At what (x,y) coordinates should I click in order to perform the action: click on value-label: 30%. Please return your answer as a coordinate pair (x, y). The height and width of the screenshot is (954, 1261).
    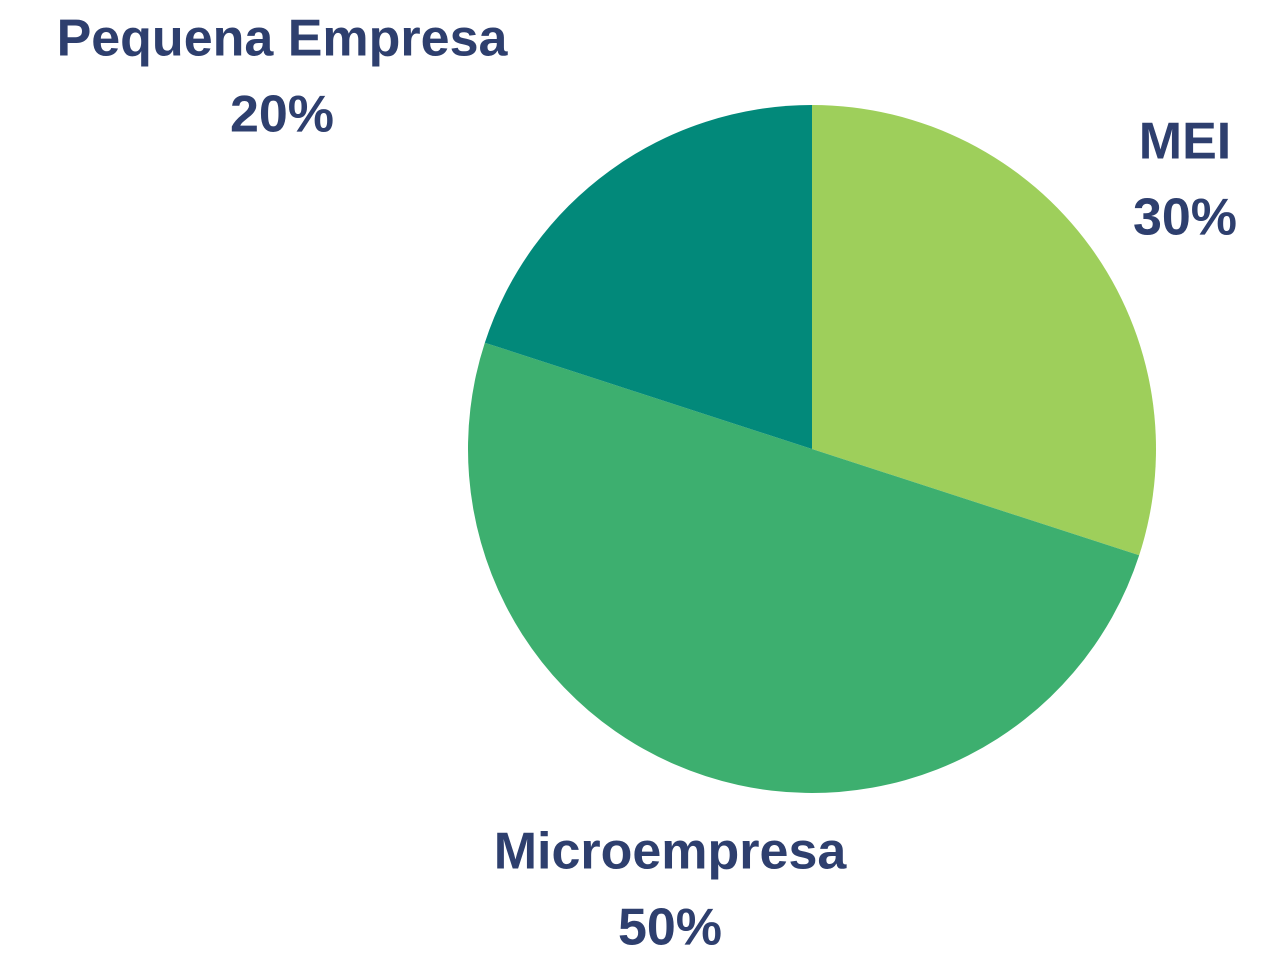
    Looking at the image, I should click on (1185, 218).